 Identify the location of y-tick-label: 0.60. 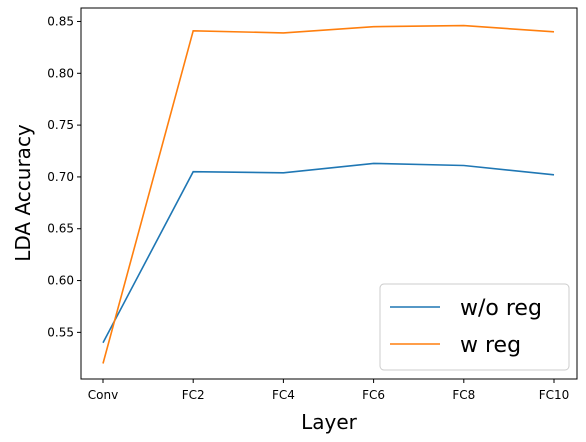
(60, 281).